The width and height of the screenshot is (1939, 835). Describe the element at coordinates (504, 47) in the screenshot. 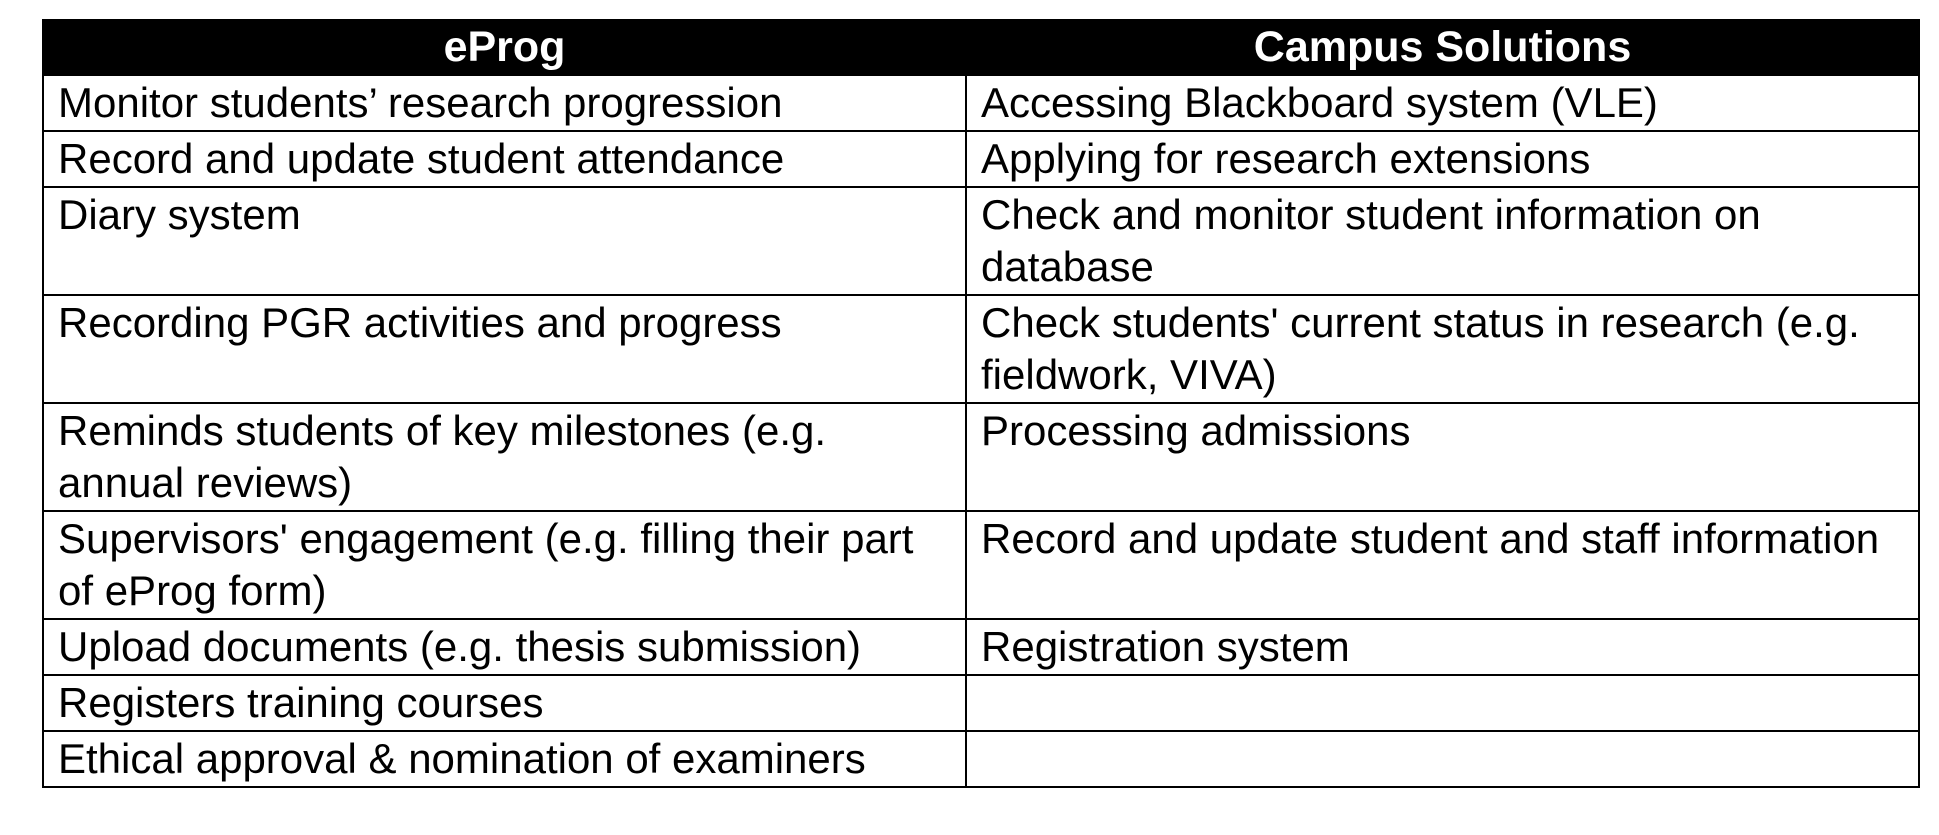

I see `column-header: eProg` at that location.